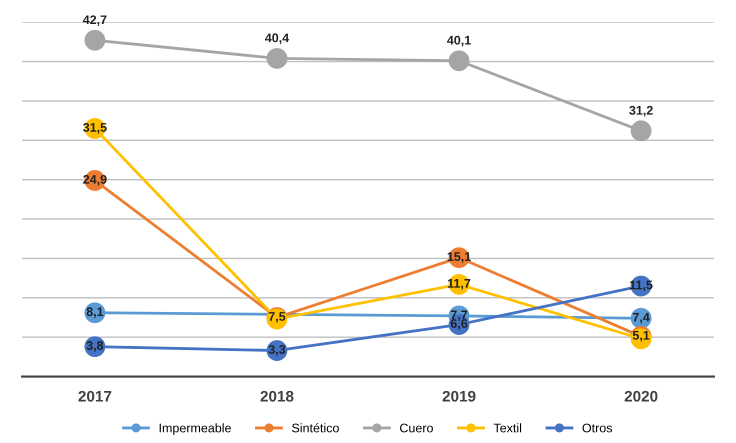 Image resolution: width=736 pixels, height=443 pixels. What do you see at coordinates (277, 317) in the screenshot?
I see `data-label: 7,5` at bounding box center [277, 317].